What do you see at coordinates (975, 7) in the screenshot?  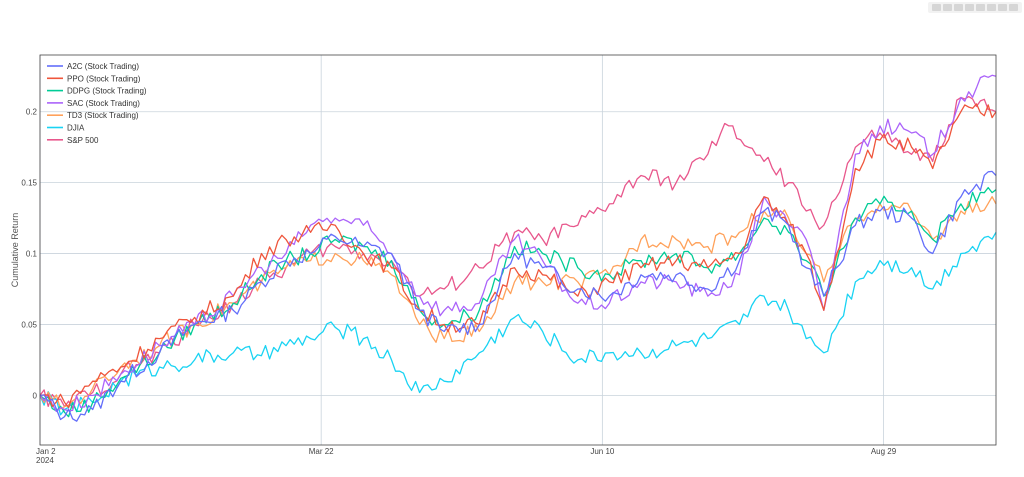 I see `plot-toolbar` at bounding box center [975, 7].